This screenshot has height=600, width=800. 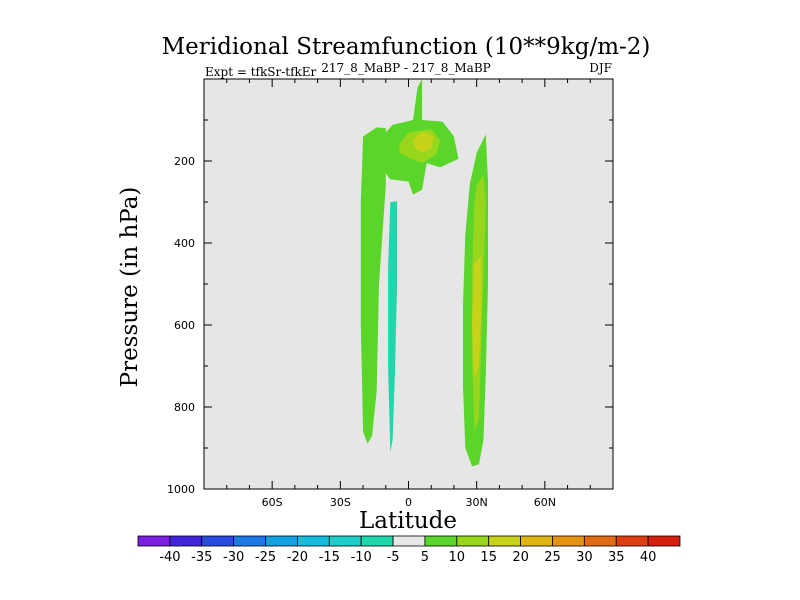 What do you see at coordinates (393, 327) in the screenshot?
I see `contour-tropical-negative-inner` at bounding box center [393, 327].